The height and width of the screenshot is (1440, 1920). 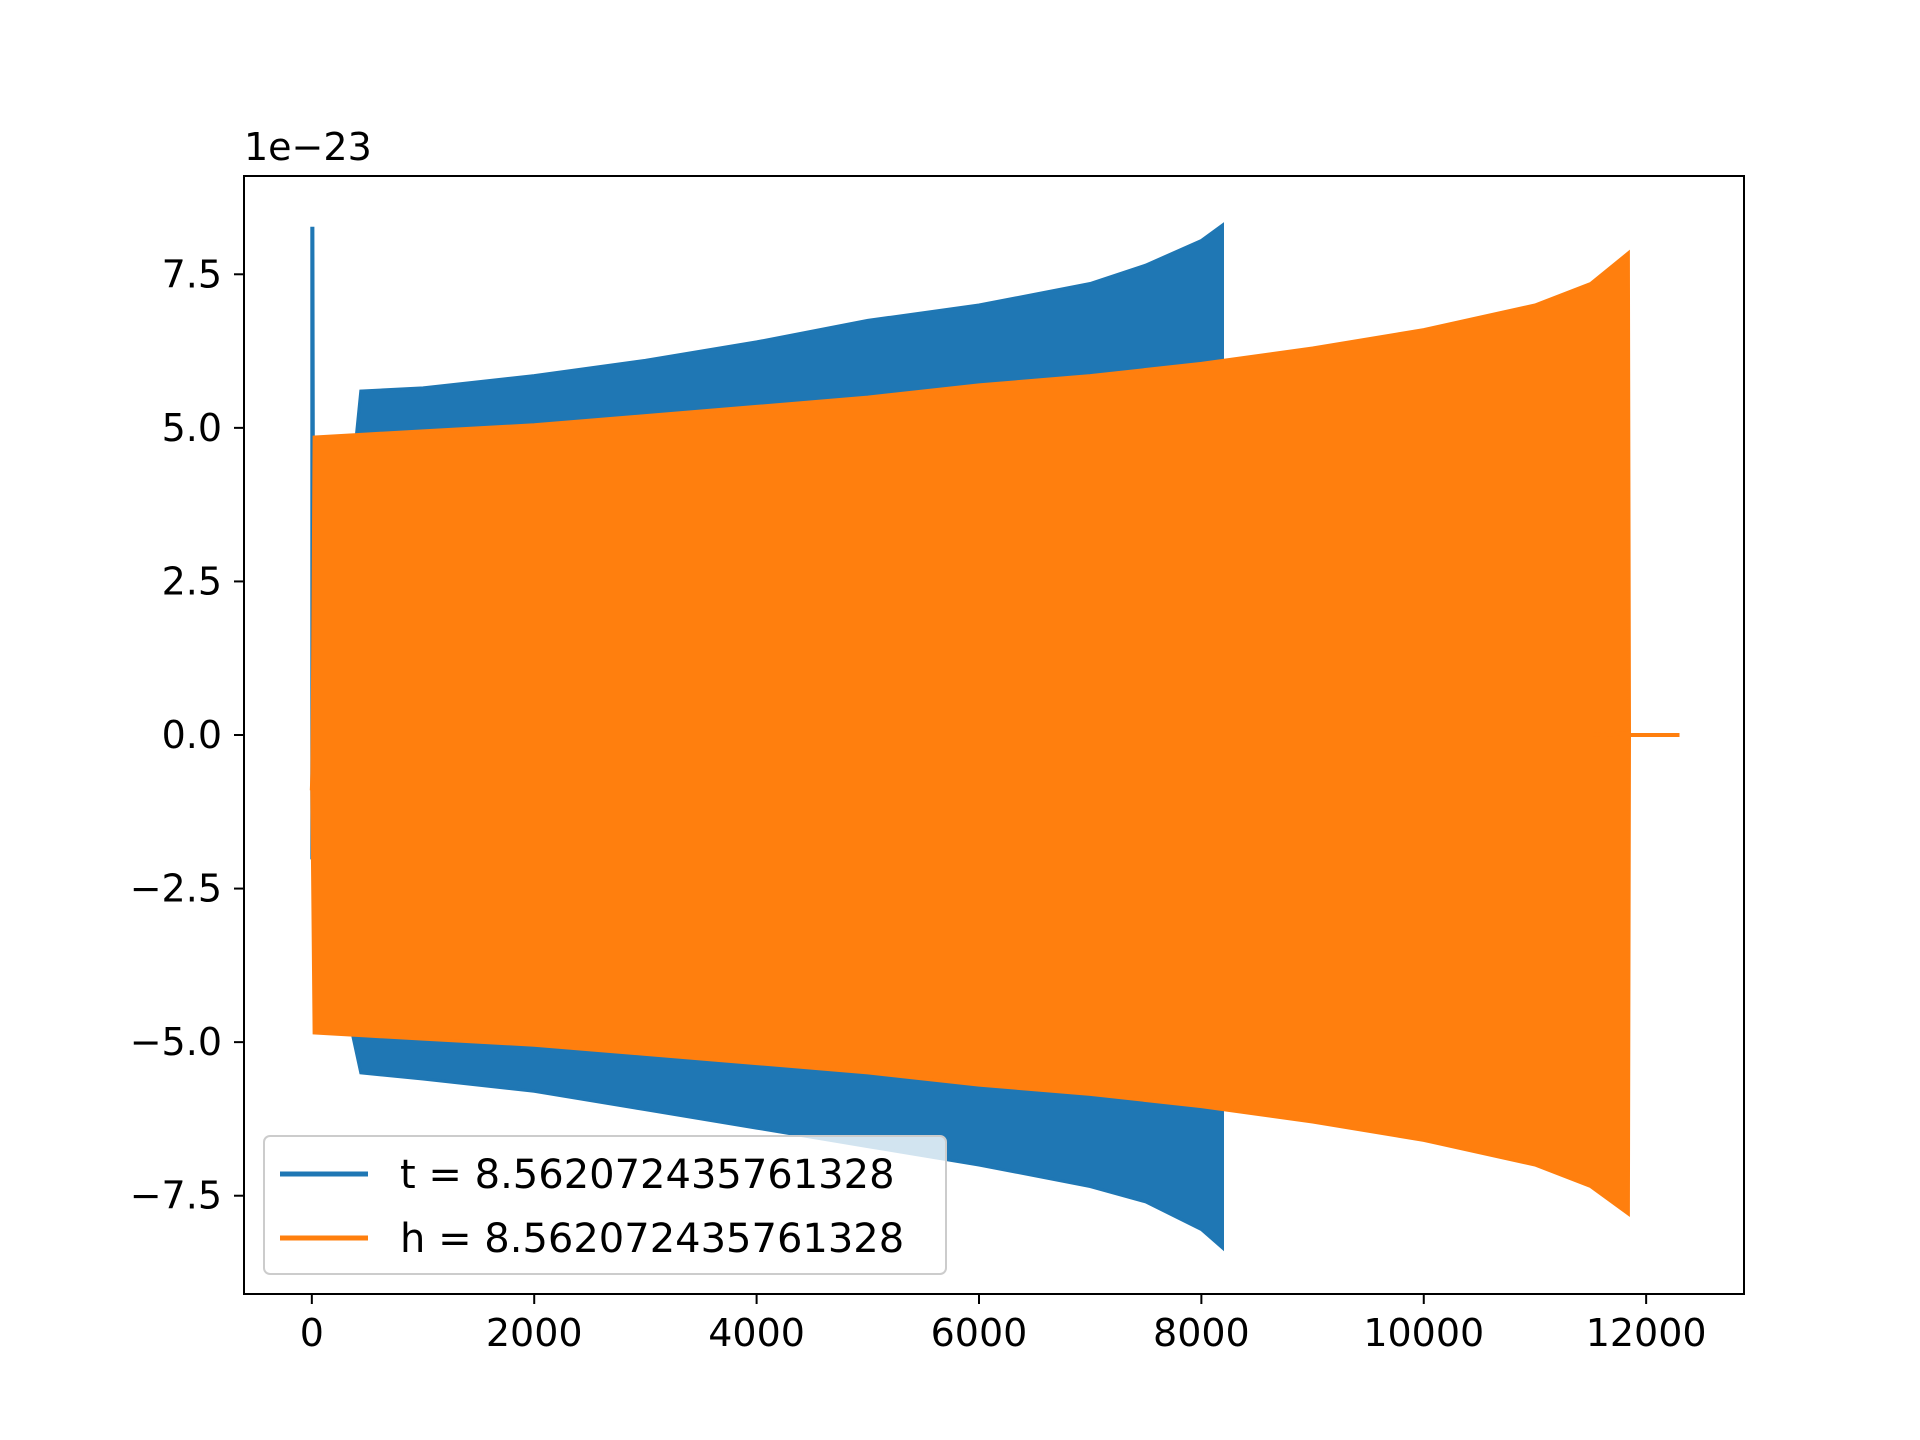 I want to click on x-axis: 0 2000 4000 6000 8000 10000 12000, so click(x=1003, y=1324).